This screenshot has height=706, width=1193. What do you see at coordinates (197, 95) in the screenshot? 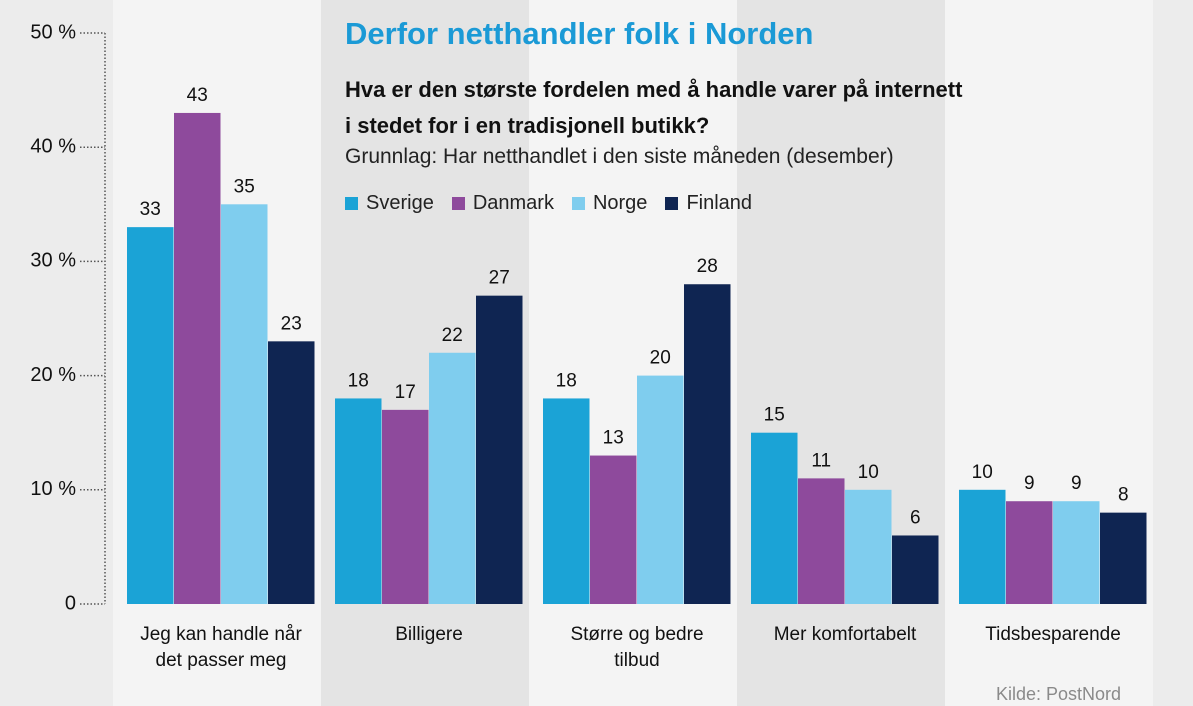
I see `value-label: 43` at bounding box center [197, 95].